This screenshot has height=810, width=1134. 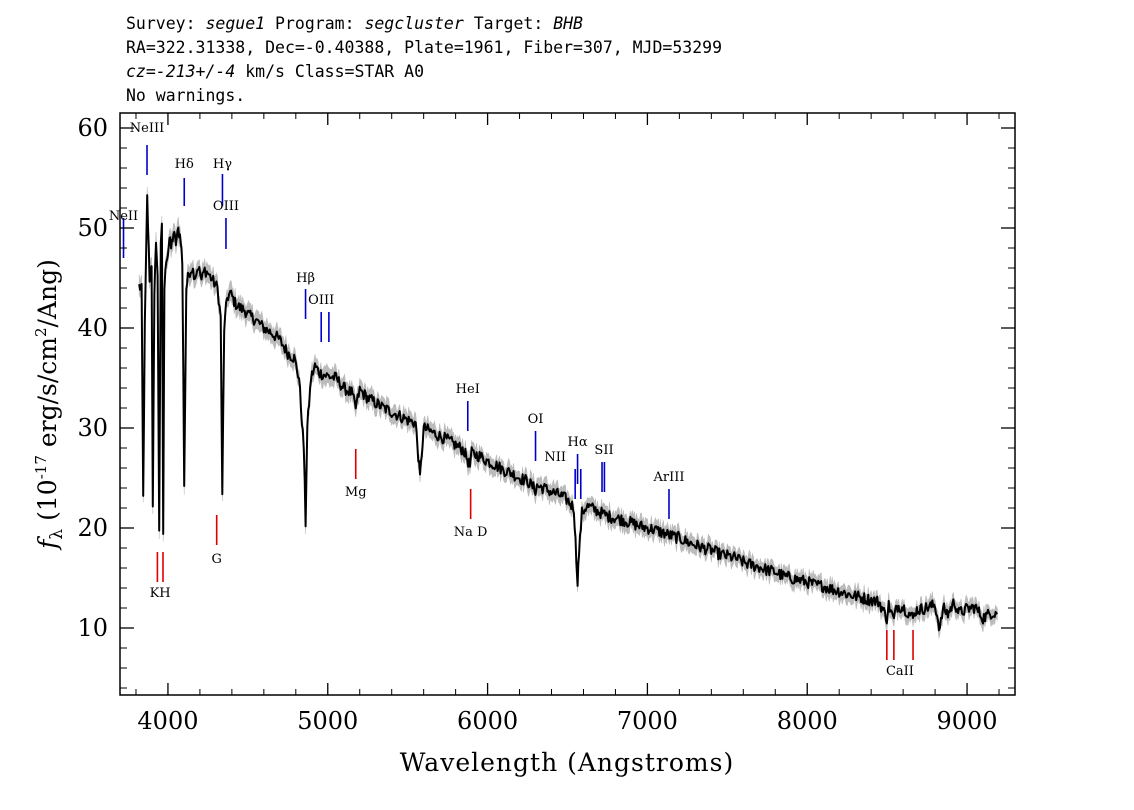 What do you see at coordinates (330, 71) in the screenshot?
I see `header-text: km/s Class=STAR A0` at bounding box center [330, 71].